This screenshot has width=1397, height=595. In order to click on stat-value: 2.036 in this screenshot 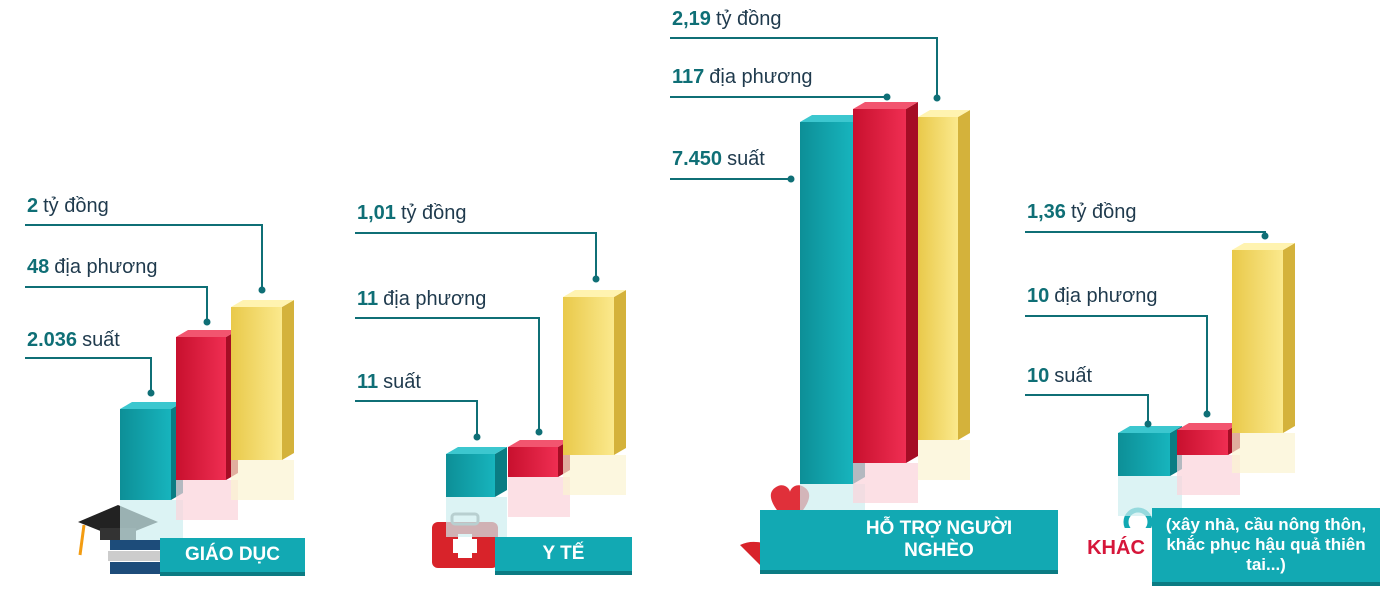, I will do `click(52, 340)`.